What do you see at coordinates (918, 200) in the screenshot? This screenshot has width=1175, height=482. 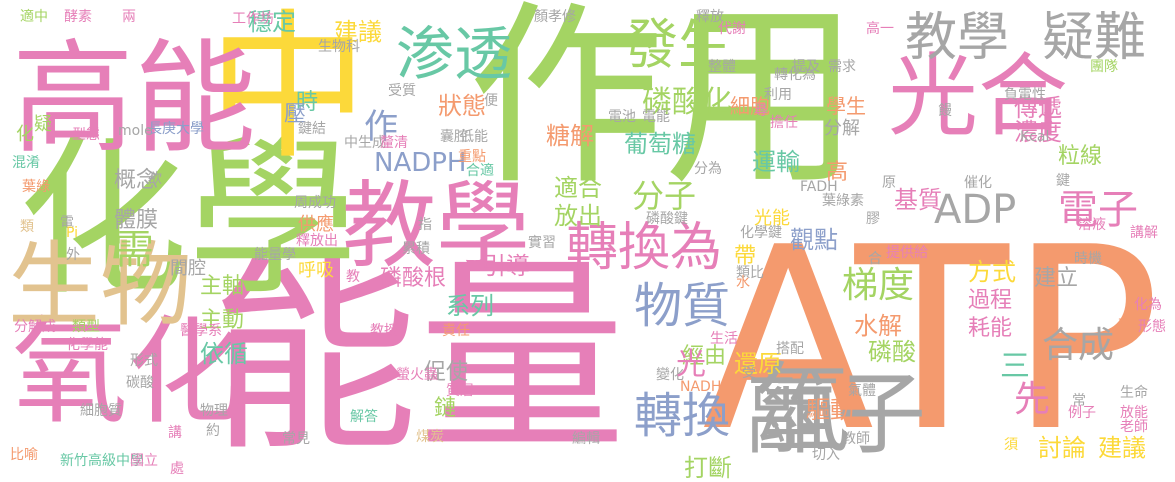 I see `word-matrix: 基質` at bounding box center [918, 200].